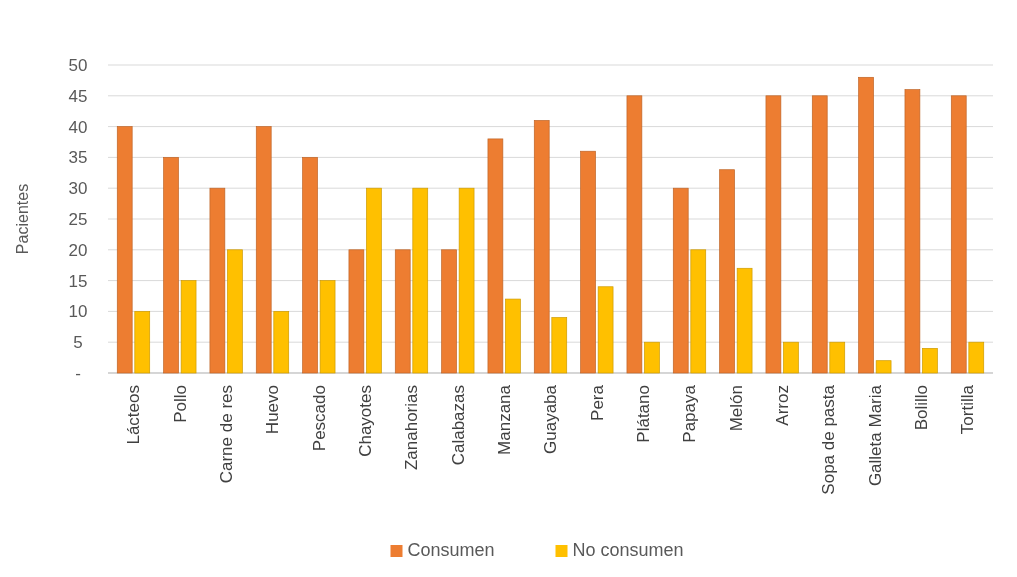 The image size is (1017, 577). Describe the element at coordinates (451, 550) in the screenshot. I see `legend-label: Consumen` at that location.